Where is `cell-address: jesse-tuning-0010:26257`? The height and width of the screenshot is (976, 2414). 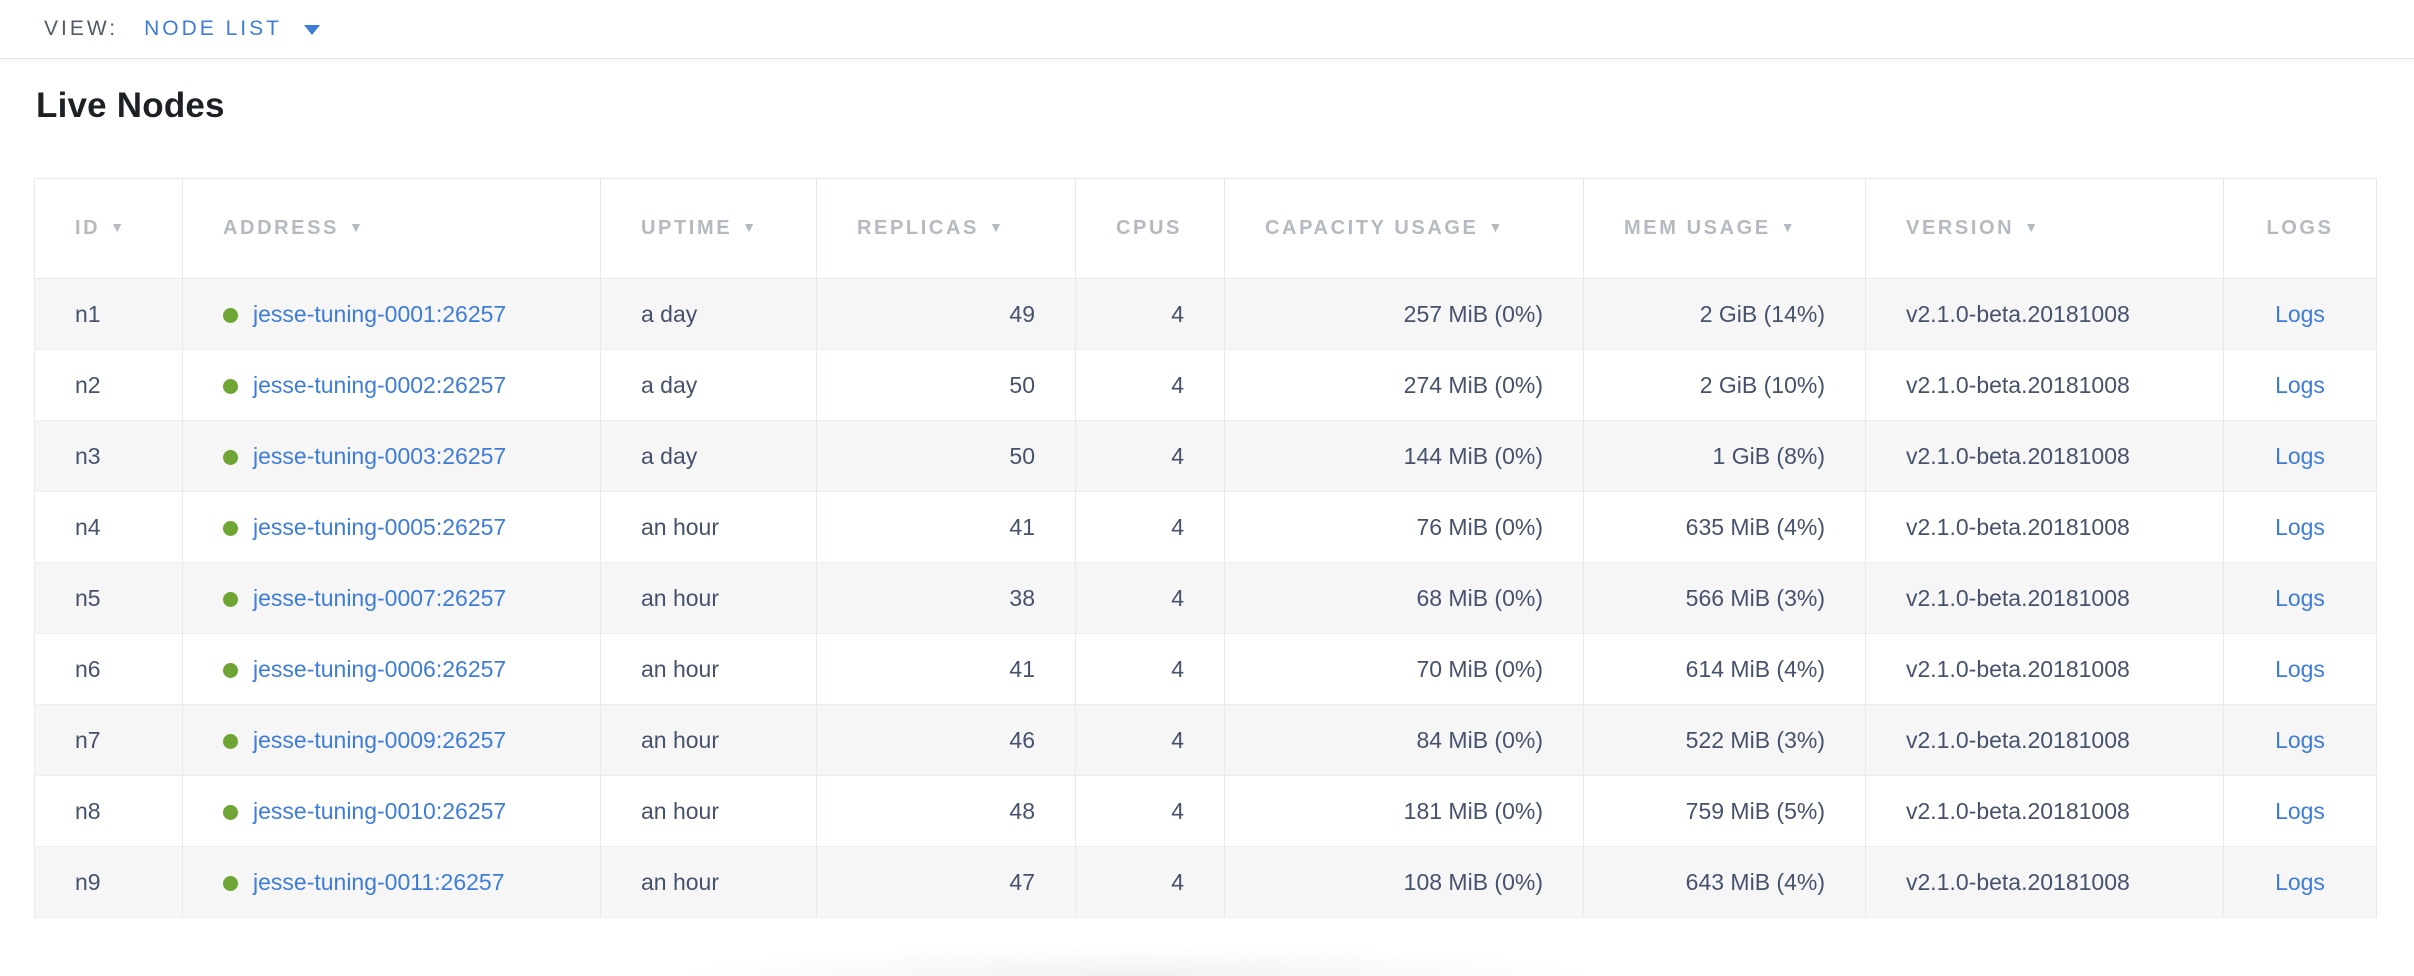 cell-address: jesse-tuning-0010:26257 is located at coordinates (391, 811).